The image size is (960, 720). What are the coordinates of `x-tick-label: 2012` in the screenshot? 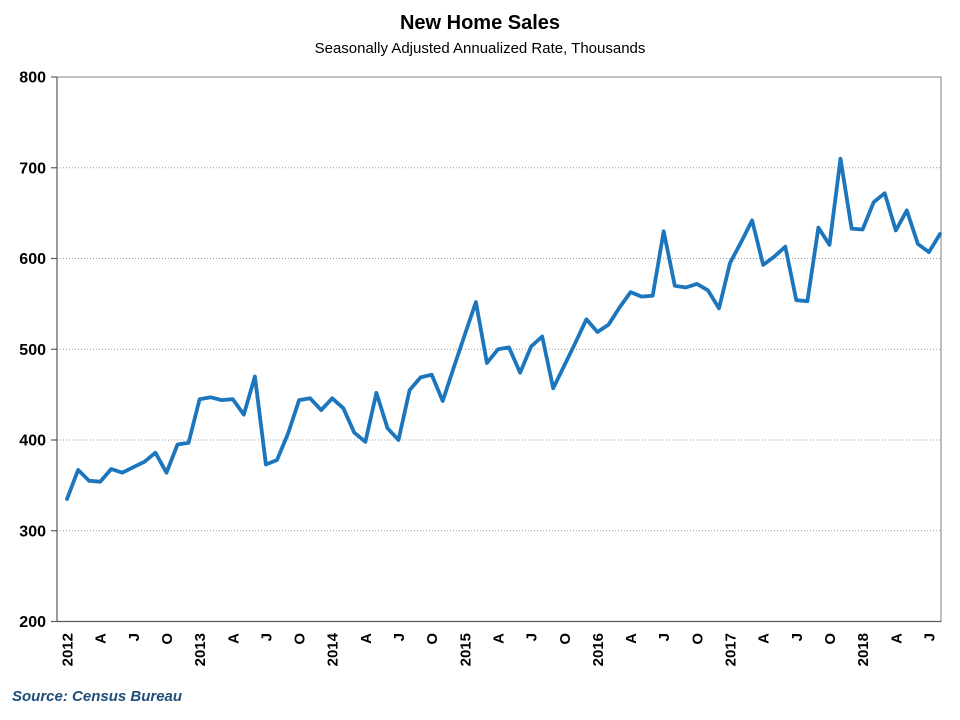 It's located at (68, 649).